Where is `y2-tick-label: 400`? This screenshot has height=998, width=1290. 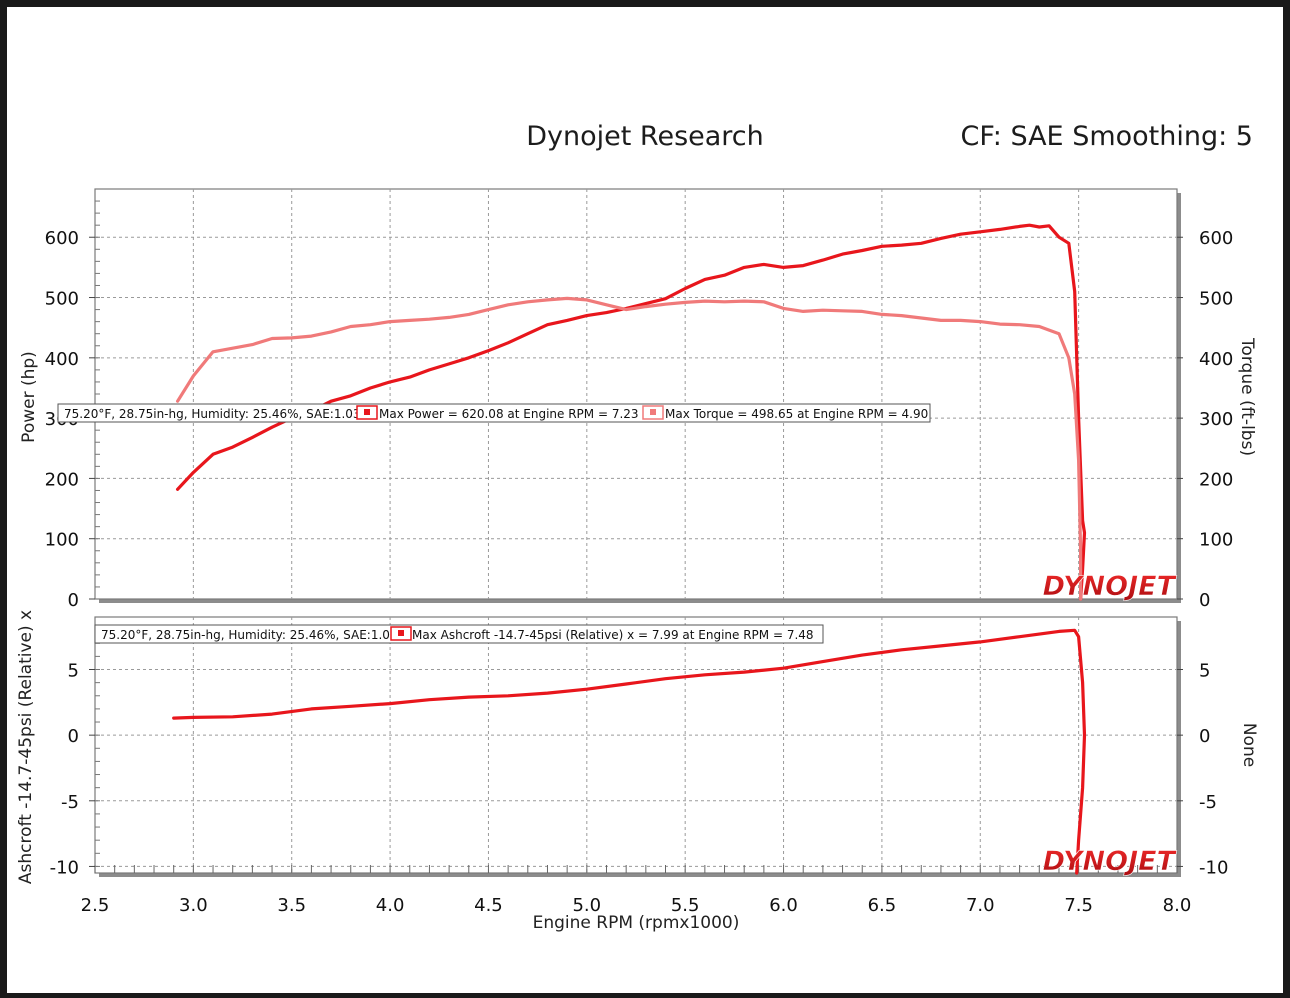
y2-tick-label: 400 is located at coordinates (1216, 359).